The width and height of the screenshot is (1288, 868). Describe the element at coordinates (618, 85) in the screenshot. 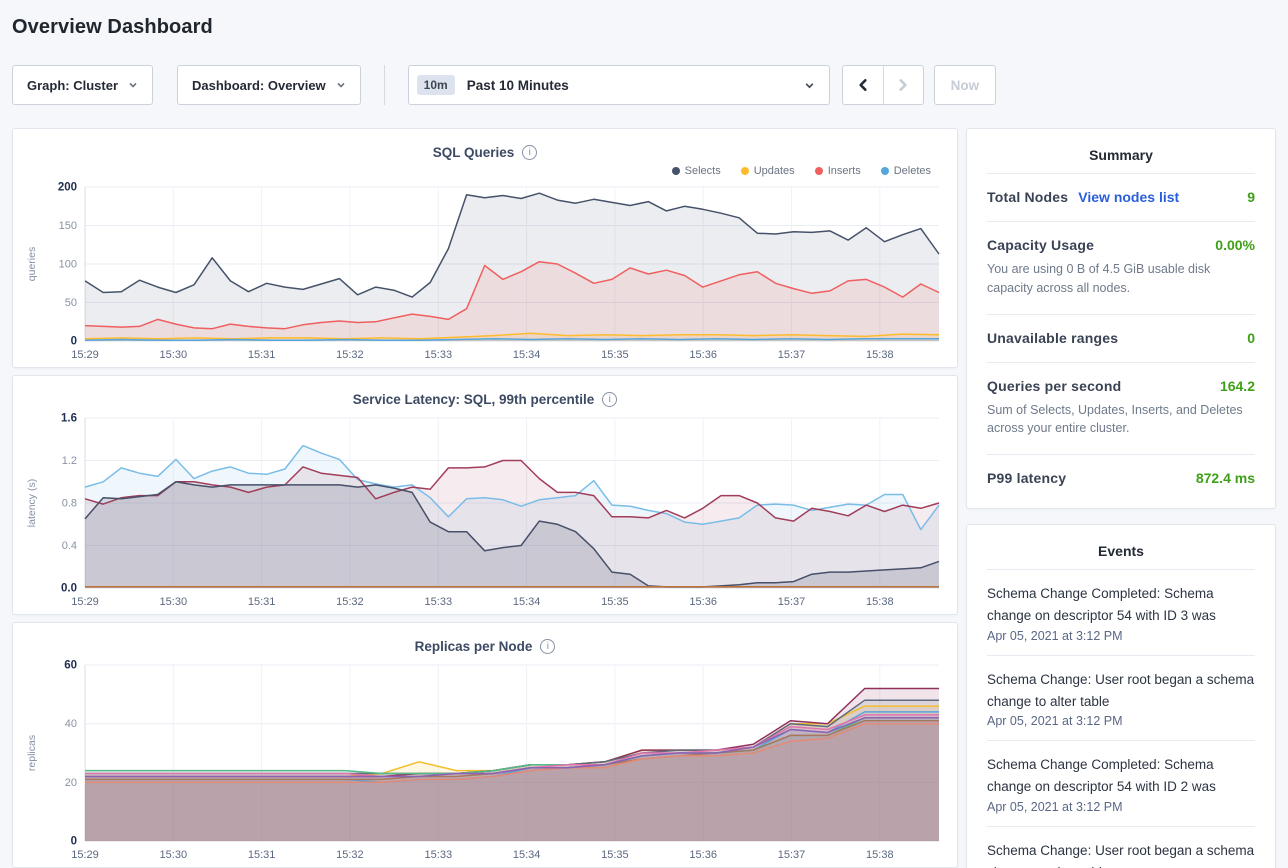

I see `time-range-picker: 10m Past 10 Minutes` at that location.